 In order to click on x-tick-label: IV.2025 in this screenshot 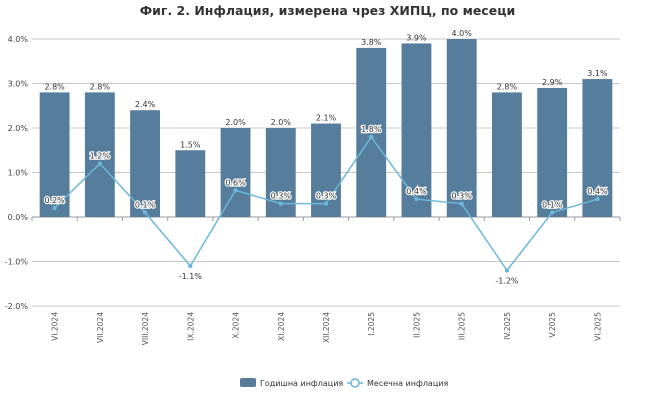, I will do `click(507, 326)`.